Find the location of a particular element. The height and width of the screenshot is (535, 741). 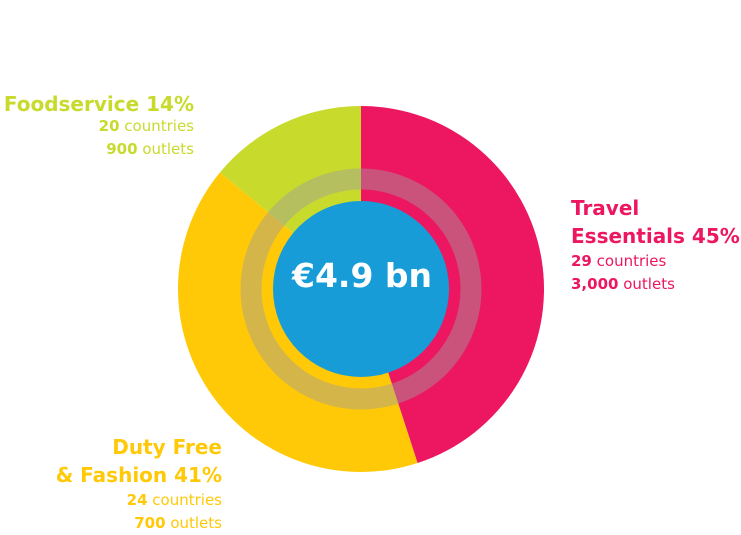

segment-name: & Fashion is located at coordinates (111, 475).